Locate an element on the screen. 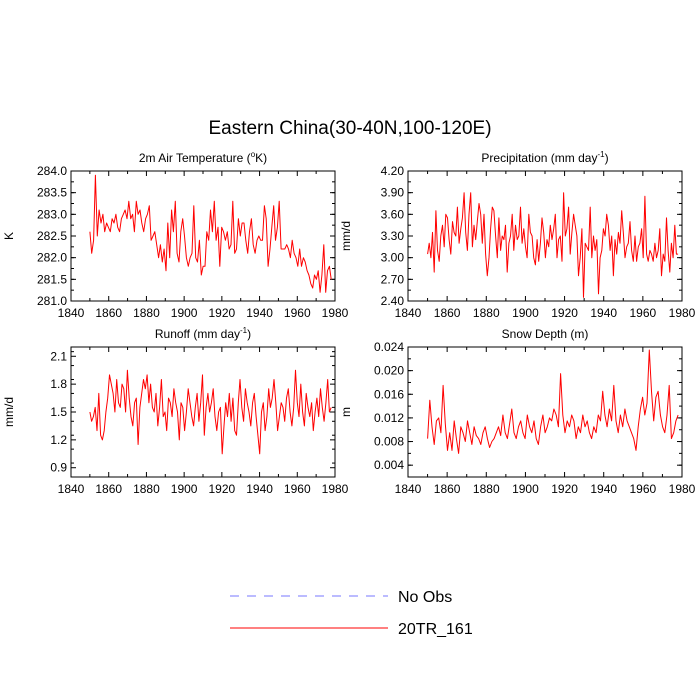  y-tick-label: 281.0 is located at coordinates (52, 301).